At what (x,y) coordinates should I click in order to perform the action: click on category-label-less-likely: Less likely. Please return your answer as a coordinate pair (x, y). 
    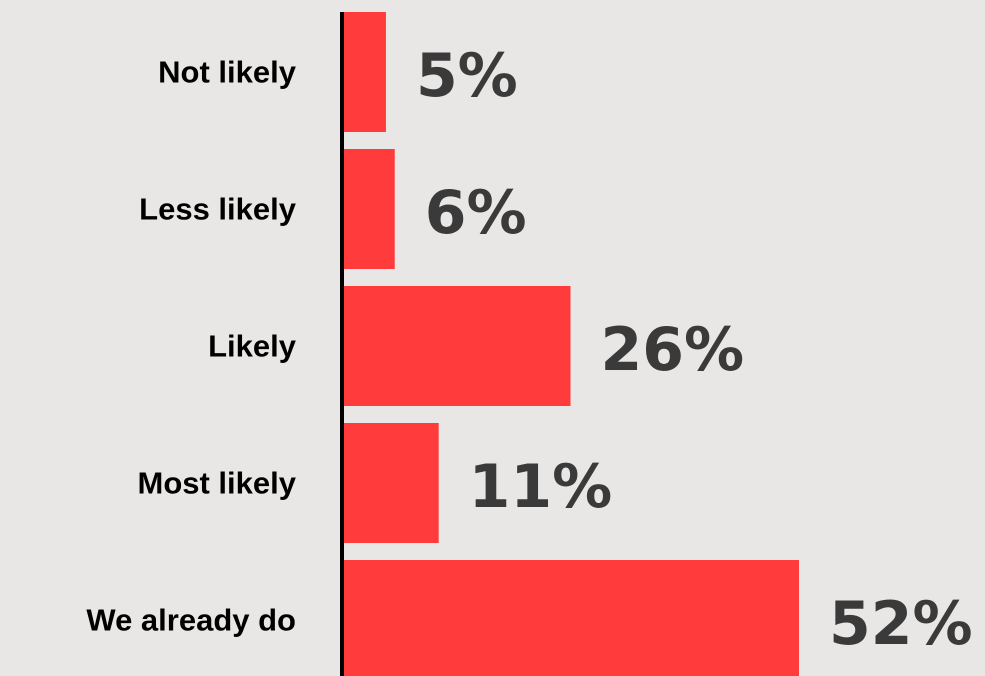
    Looking at the image, I should click on (218, 209).